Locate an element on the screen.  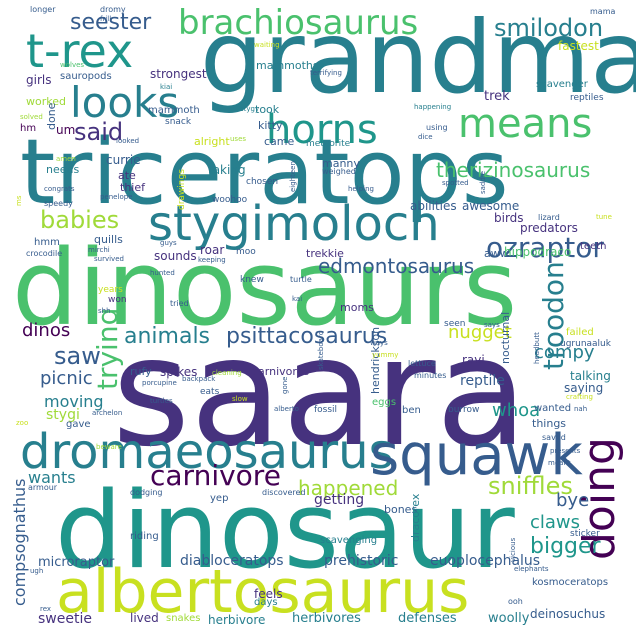
word-gave: gave is located at coordinates (78, 424).